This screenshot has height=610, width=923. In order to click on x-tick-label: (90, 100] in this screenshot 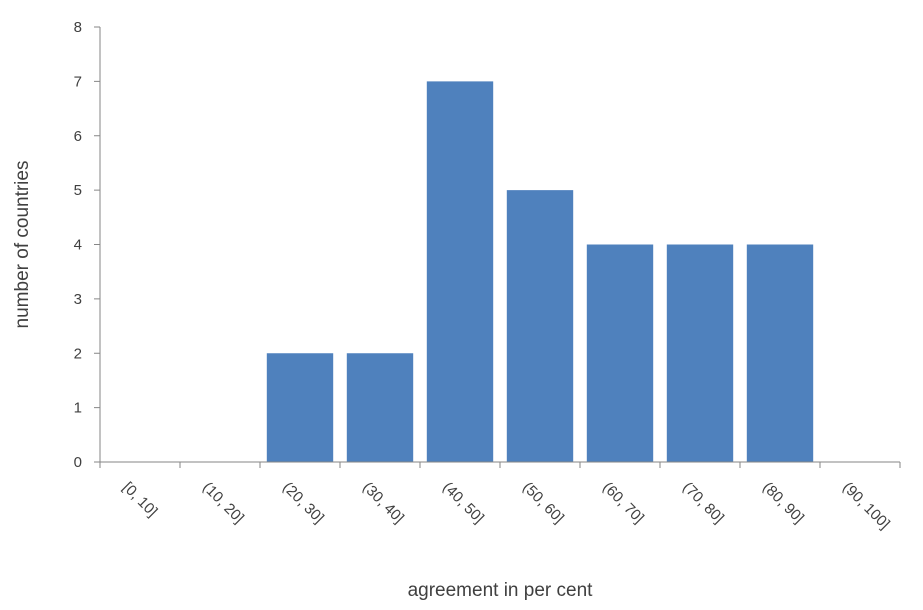, I will do `click(866, 506)`.